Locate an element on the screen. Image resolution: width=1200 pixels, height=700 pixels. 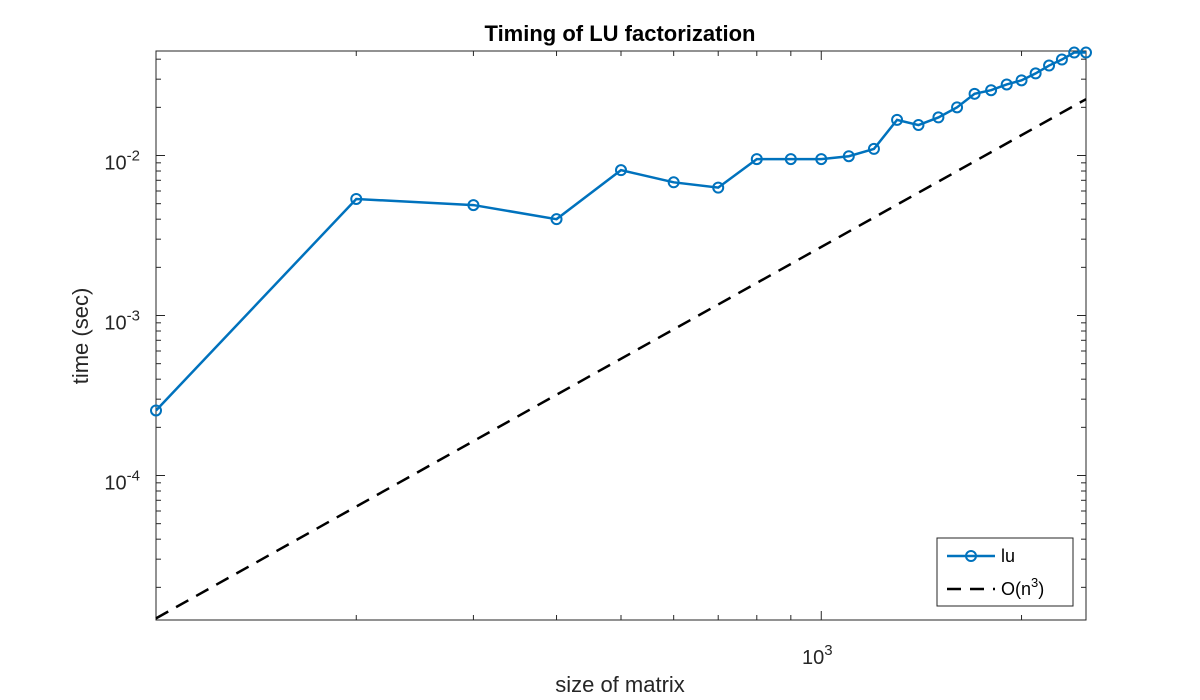
legend-label-0: lu is located at coordinates (1008, 556).